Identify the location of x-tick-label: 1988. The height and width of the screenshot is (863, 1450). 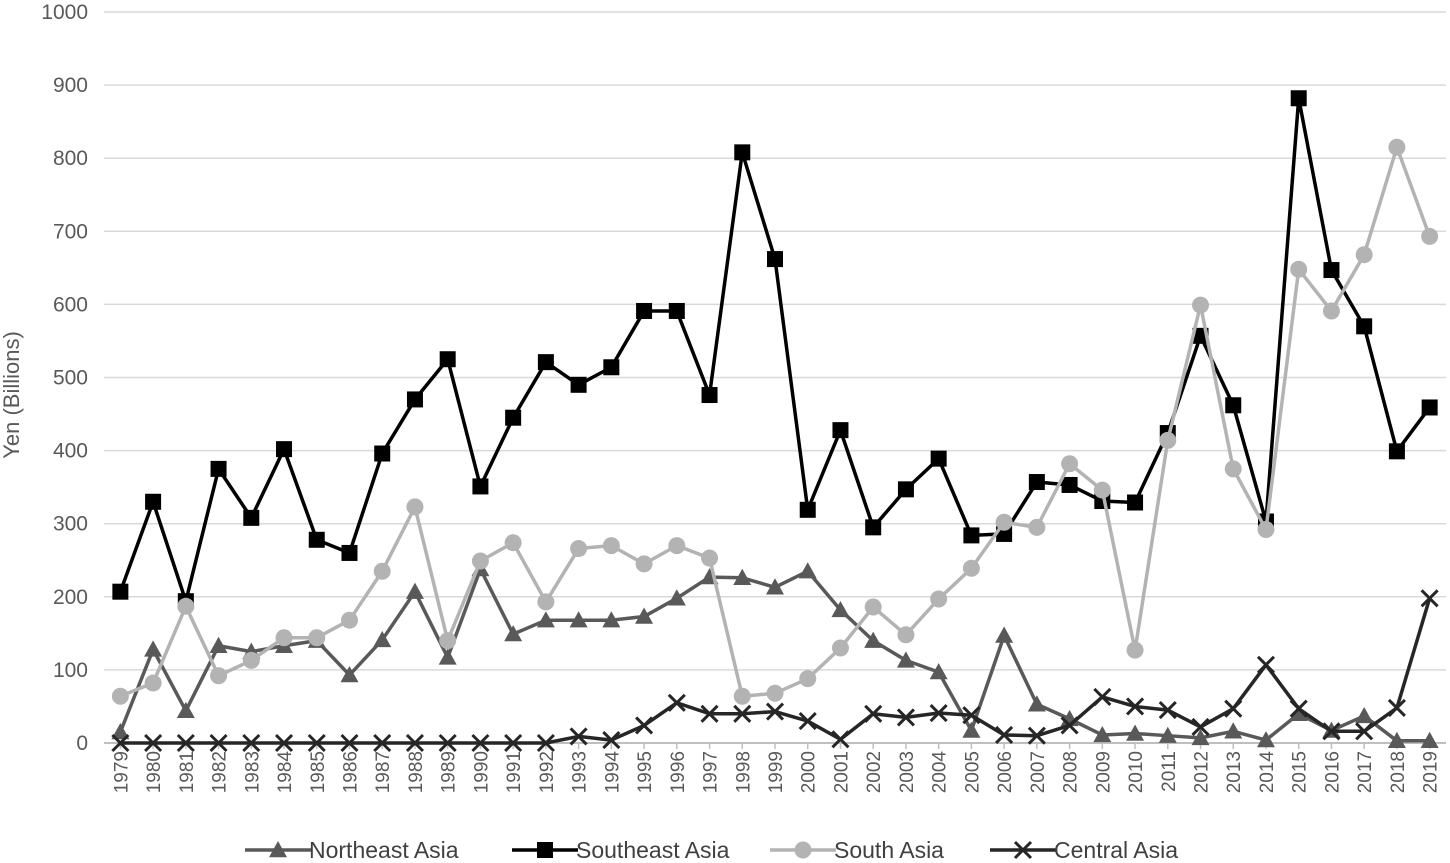
(416, 772).